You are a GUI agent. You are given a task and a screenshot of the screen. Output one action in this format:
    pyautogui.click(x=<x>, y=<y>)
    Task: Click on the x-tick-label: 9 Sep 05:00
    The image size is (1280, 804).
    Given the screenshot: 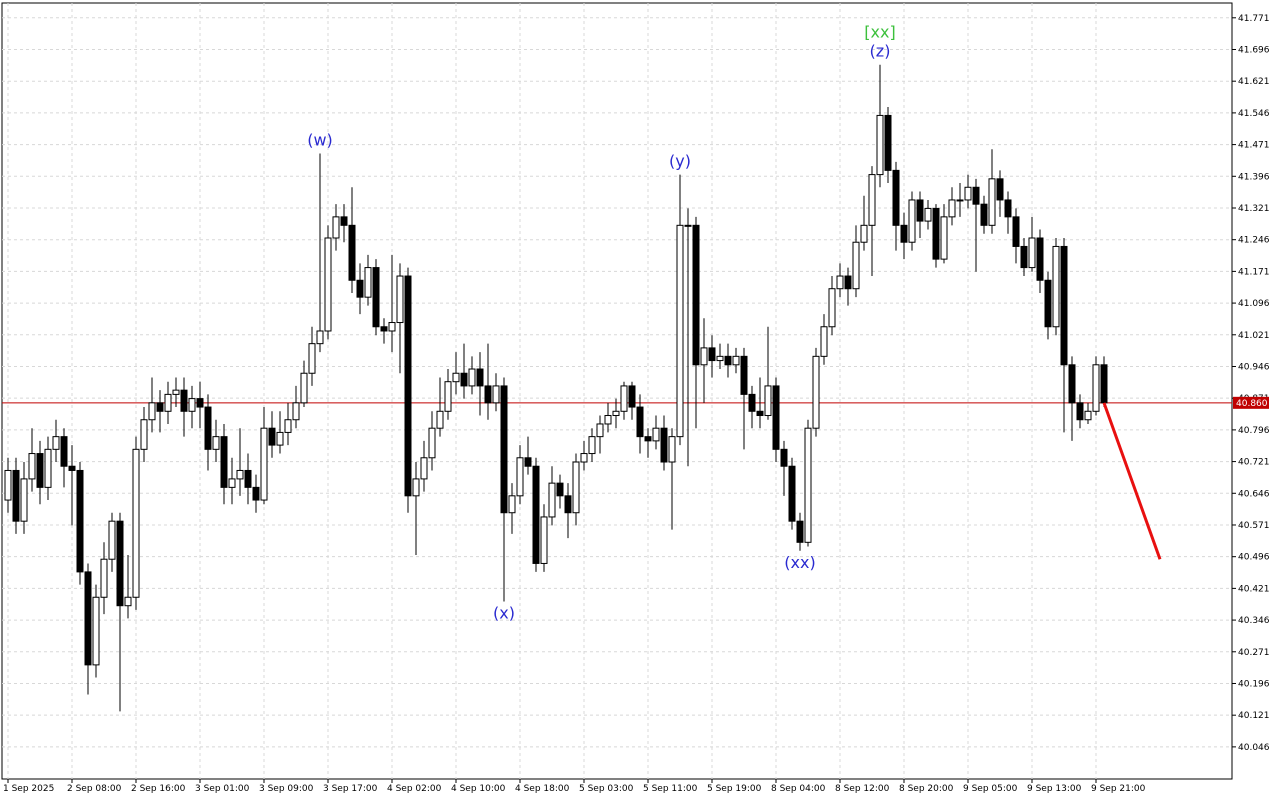 What is the action you would take?
    pyautogui.click(x=990, y=789)
    